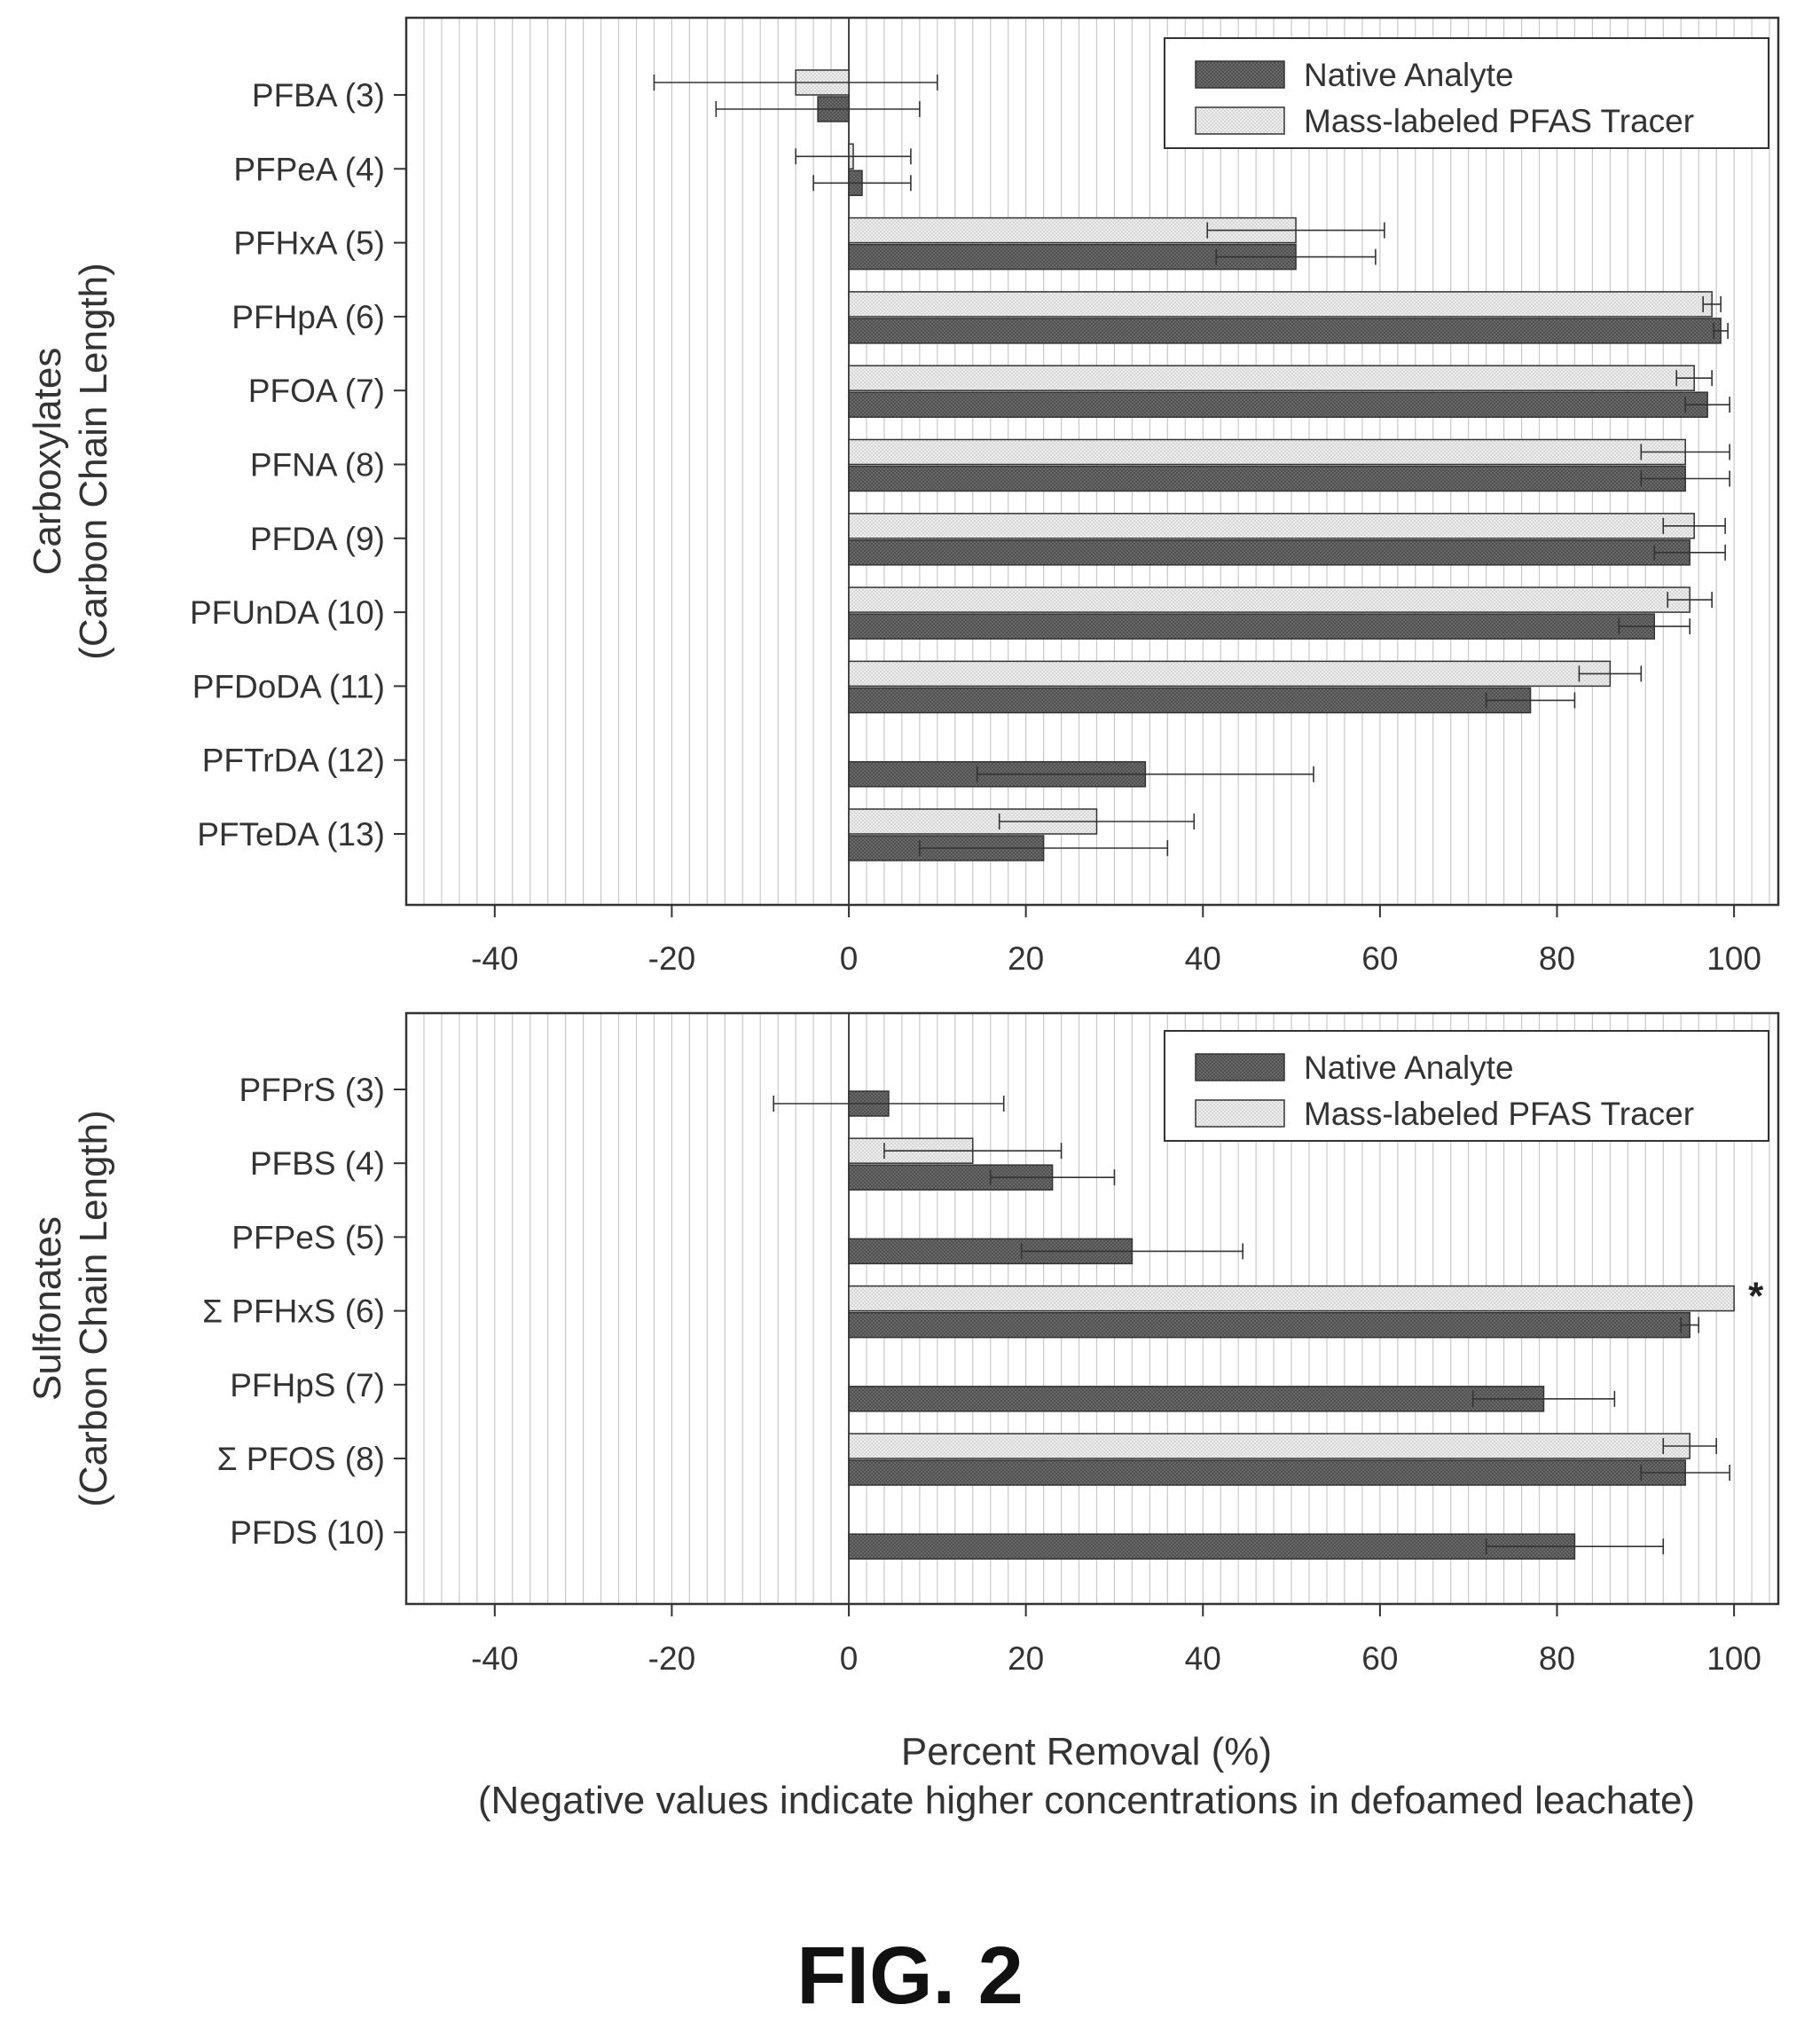 Image resolution: width=1820 pixels, height=2044 pixels. I want to click on y-tick-label: PFDS (10), so click(307, 1532).